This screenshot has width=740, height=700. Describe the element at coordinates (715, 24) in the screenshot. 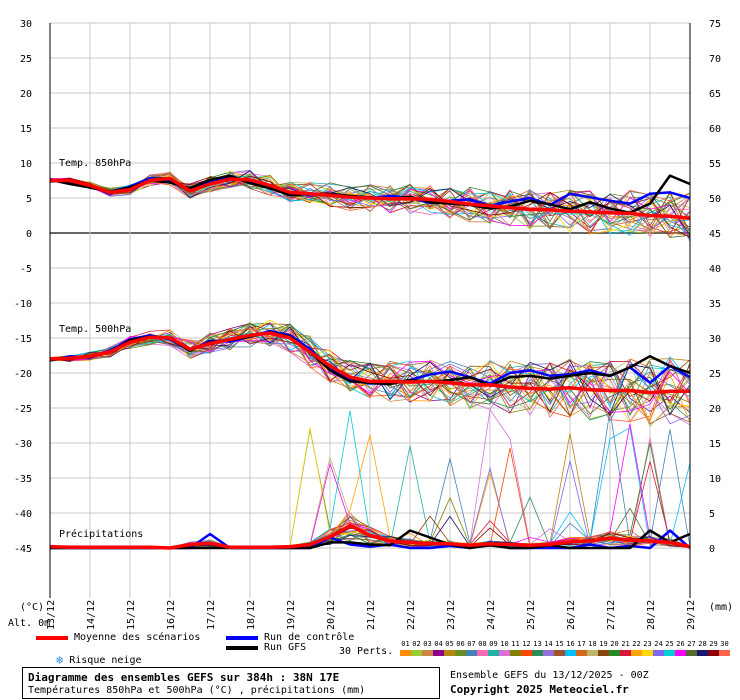

I see `right-tick-label: 75` at that location.